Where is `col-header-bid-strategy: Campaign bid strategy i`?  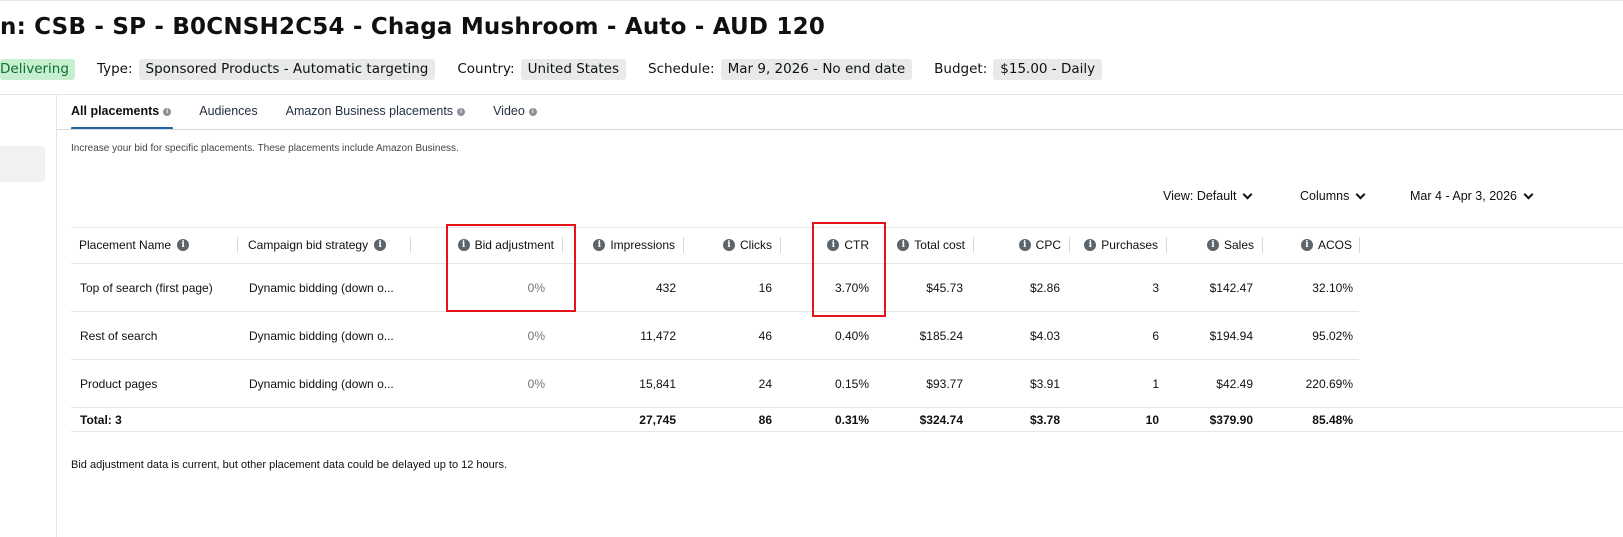 col-header-bid-strategy: Campaign bid strategy i is located at coordinates (317, 245).